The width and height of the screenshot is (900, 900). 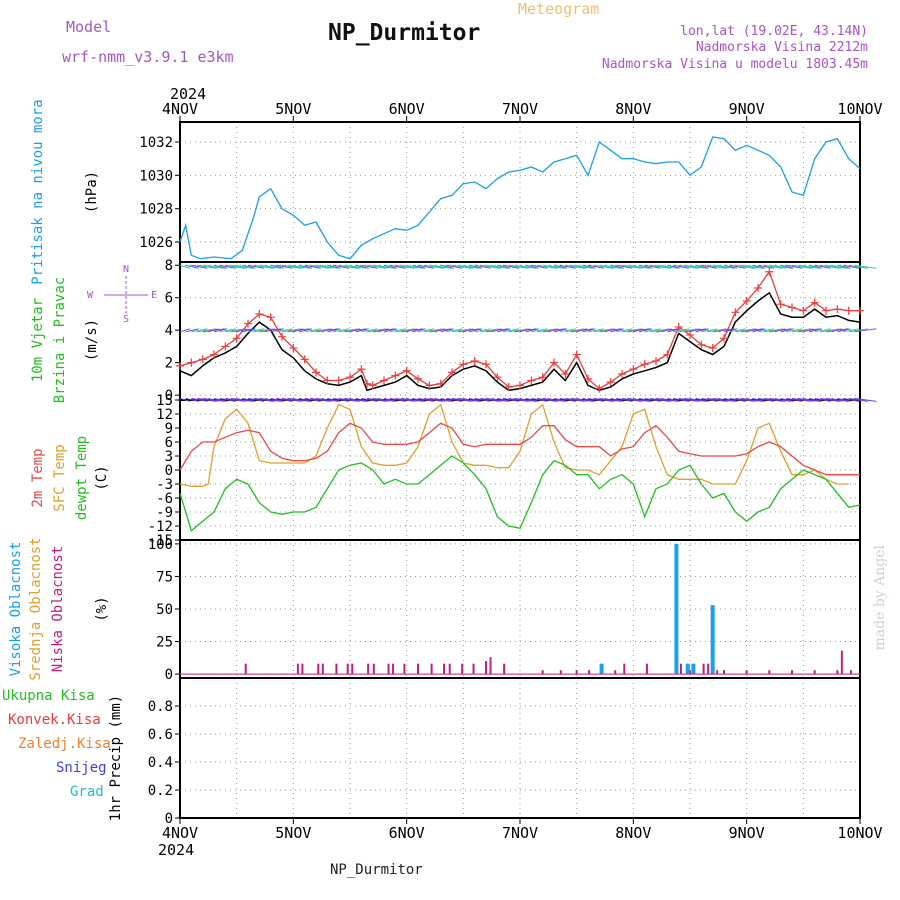 What do you see at coordinates (169, 471) in the screenshot?
I see `y-tick-label: 0` at bounding box center [169, 471].